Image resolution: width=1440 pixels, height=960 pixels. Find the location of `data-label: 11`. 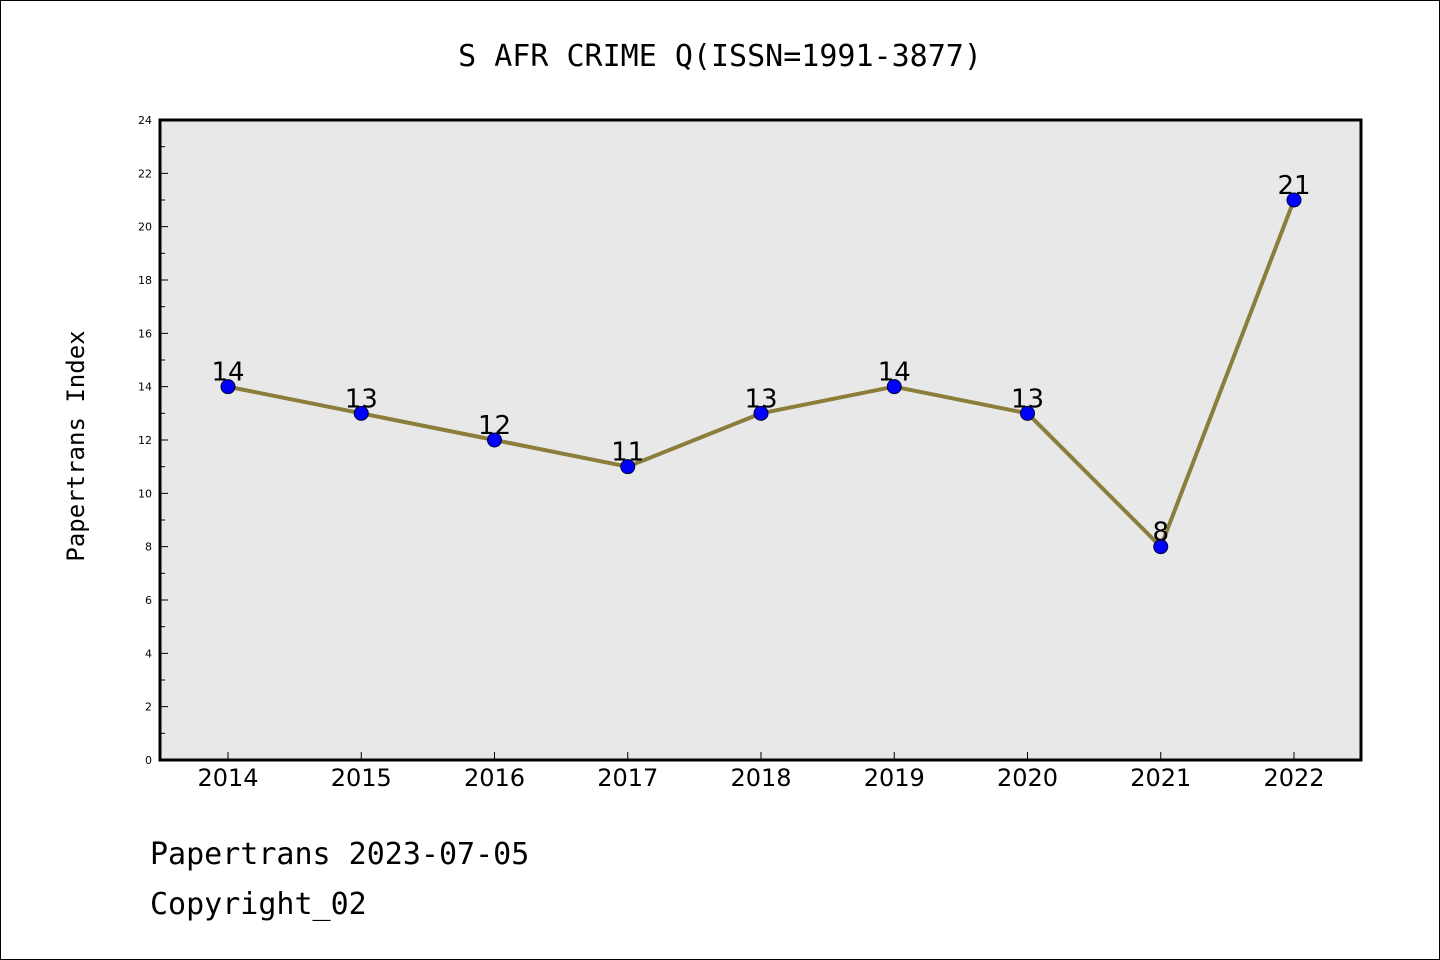

data-label: 11 is located at coordinates (627, 453).